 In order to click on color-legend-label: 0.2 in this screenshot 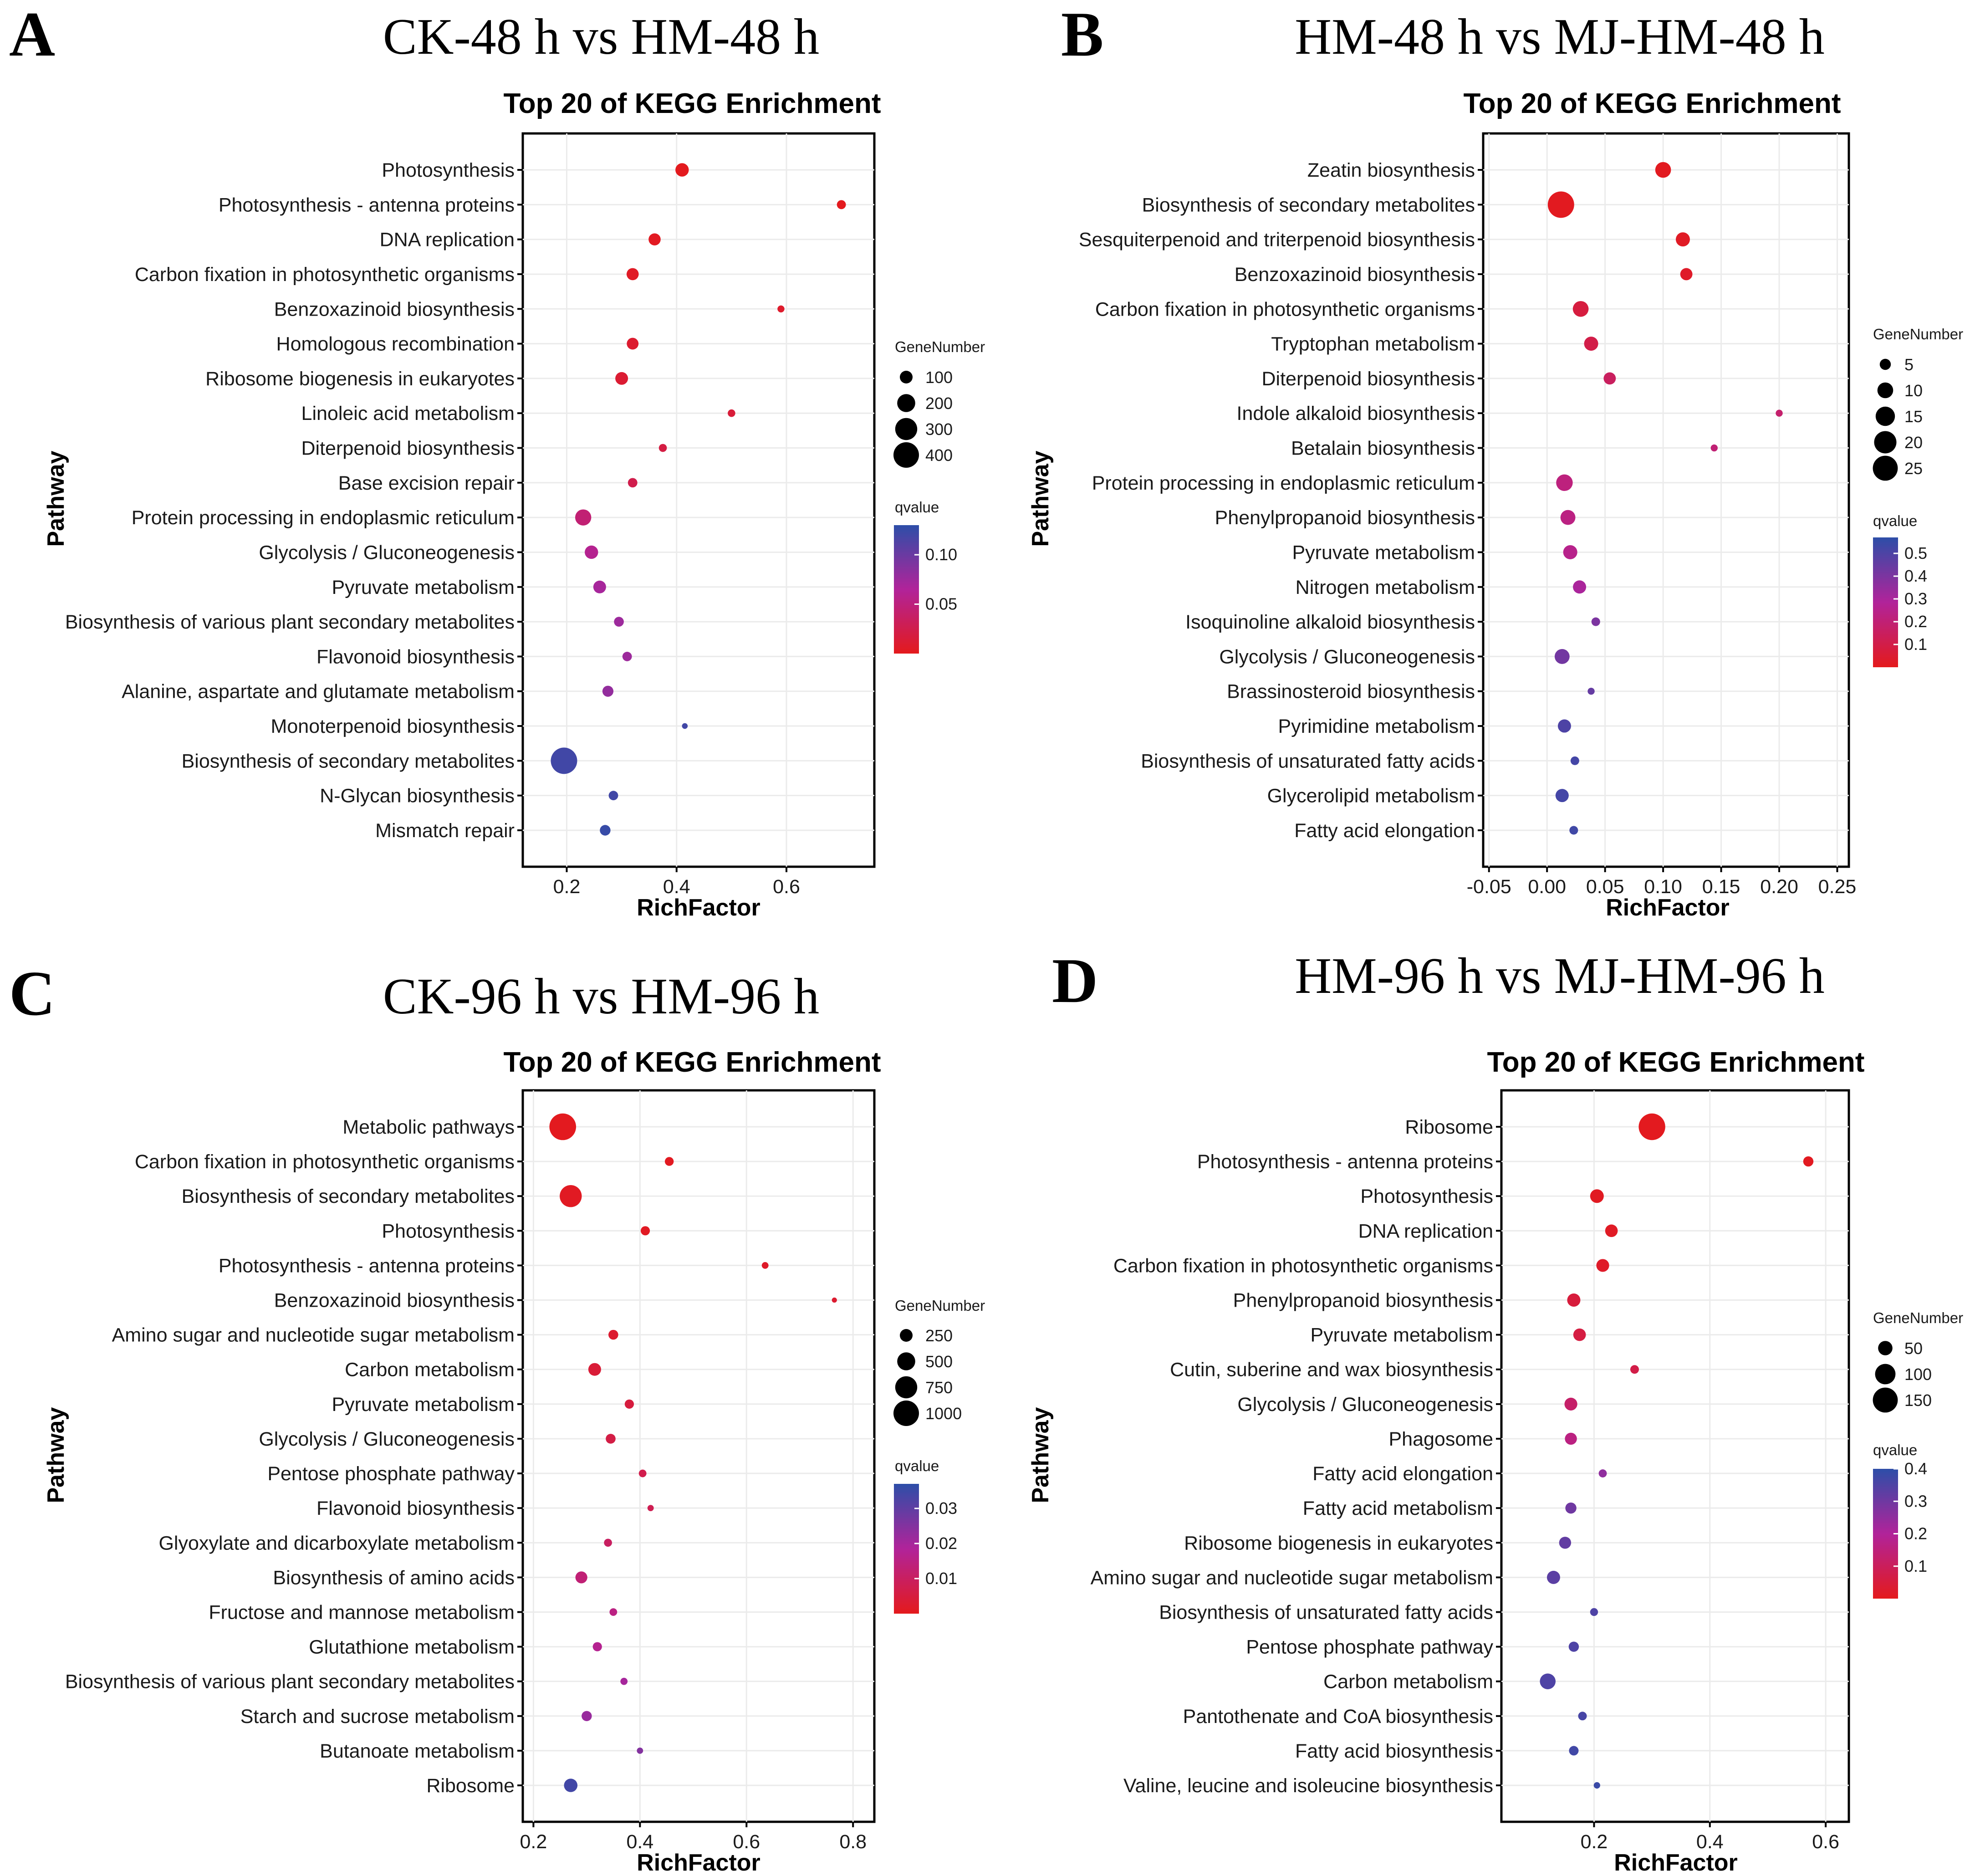, I will do `click(1915, 621)`.